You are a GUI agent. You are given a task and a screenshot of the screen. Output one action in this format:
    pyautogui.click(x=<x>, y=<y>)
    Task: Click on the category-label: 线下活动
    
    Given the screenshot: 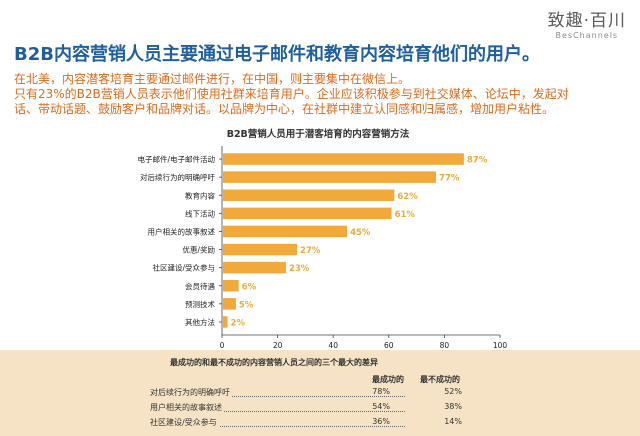 What is the action you would take?
    pyautogui.click(x=200, y=213)
    